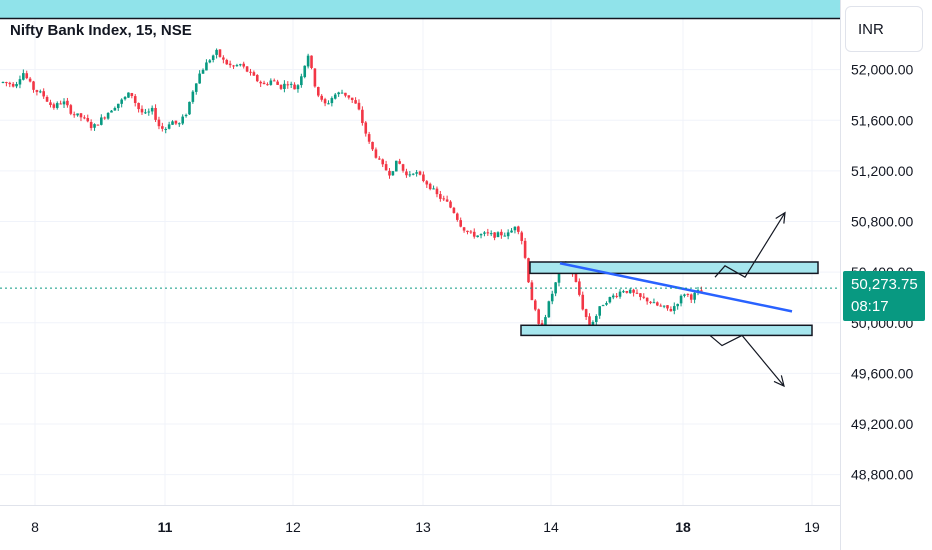  Describe the element at coordinates (884, 284) in the screenshot. I see `last-price-value: 50,273.75` at that location.